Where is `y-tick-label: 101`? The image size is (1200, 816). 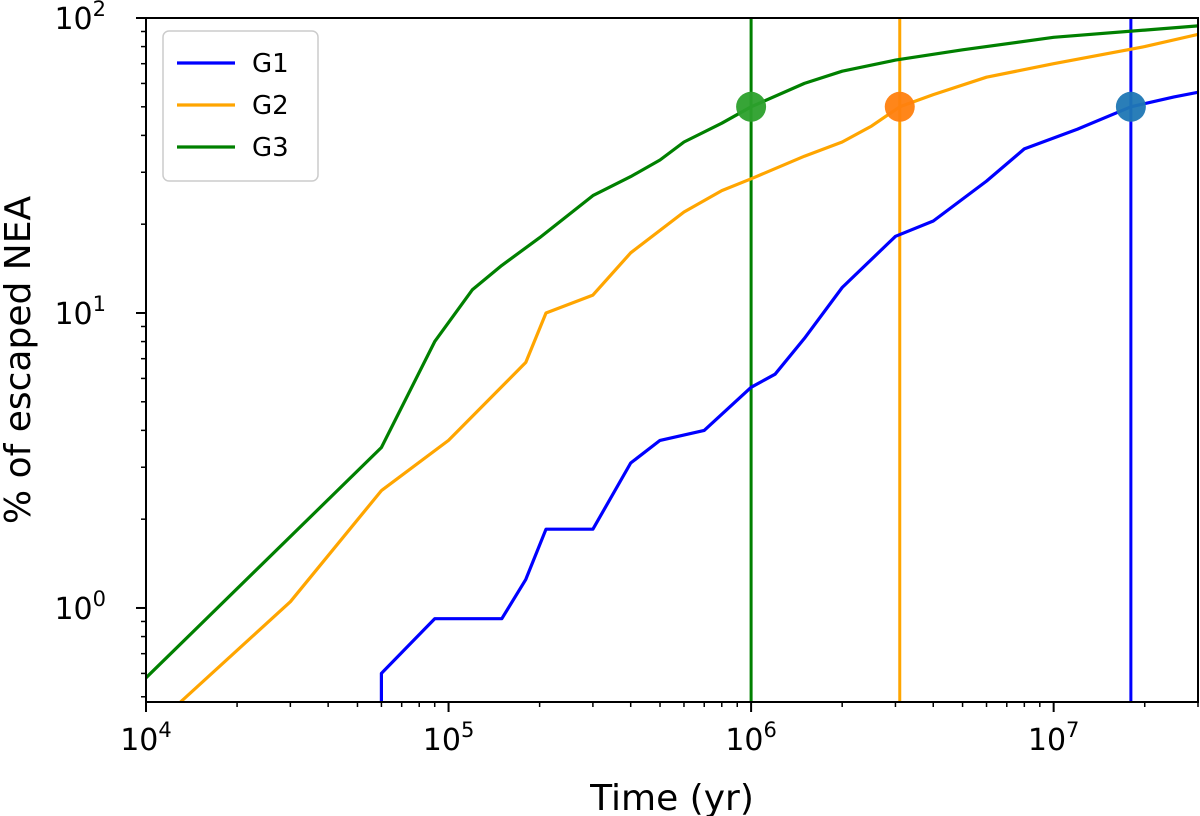
y-tick-label: 101 is located at coordinates (80, 312).